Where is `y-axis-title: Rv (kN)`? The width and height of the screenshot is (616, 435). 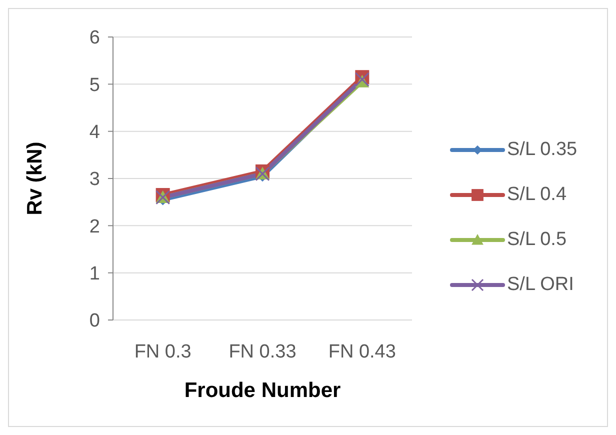
y-axis-title: Rv (kN) is located at coordinates (35, 179).